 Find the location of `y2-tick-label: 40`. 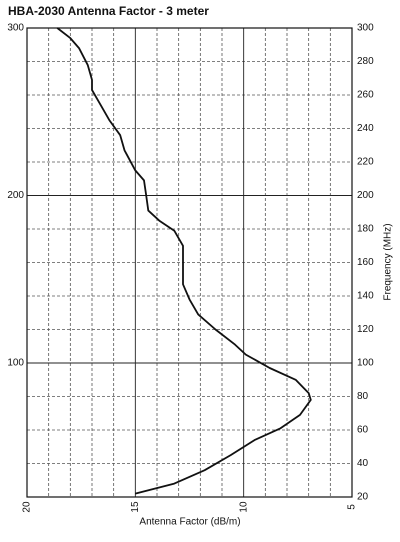

y2-tick-label: 40 is located at coordinates (363, 463).